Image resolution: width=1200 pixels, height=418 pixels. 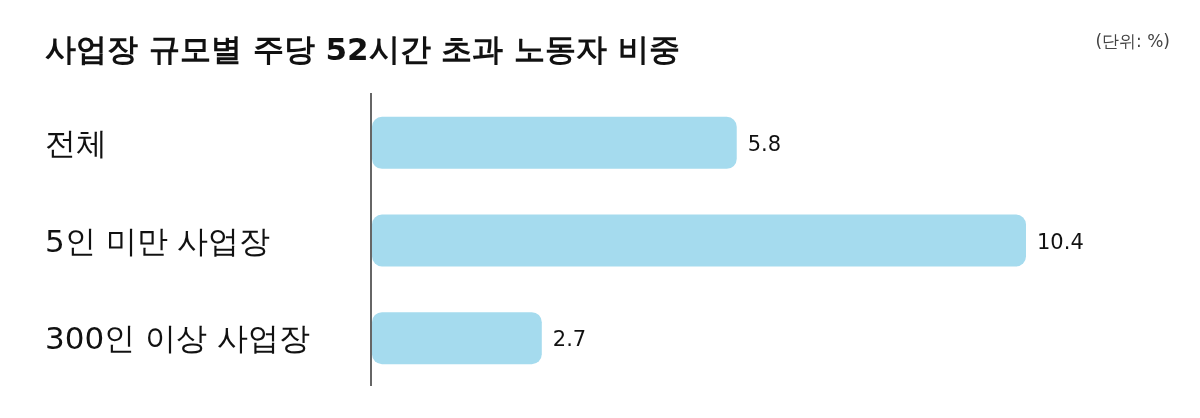 What do you see at coordinates (177, 338) in the screenshot?
I see `y-tick-label: 300인 이상 사업장` at bounding box center [177, 338].